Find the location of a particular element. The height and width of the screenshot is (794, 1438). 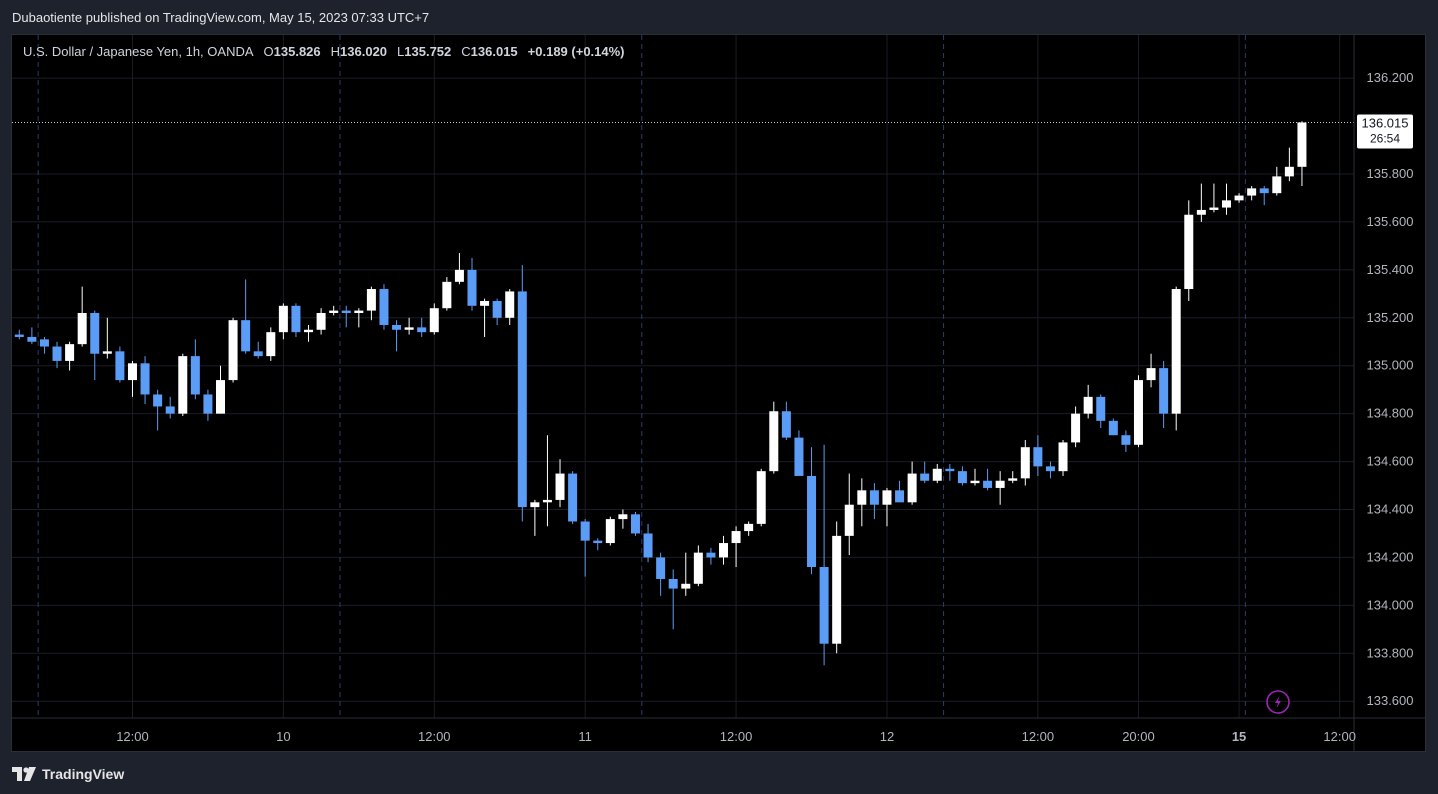

price-tick-label: 134.600 is located at coordinates (1390, 461).